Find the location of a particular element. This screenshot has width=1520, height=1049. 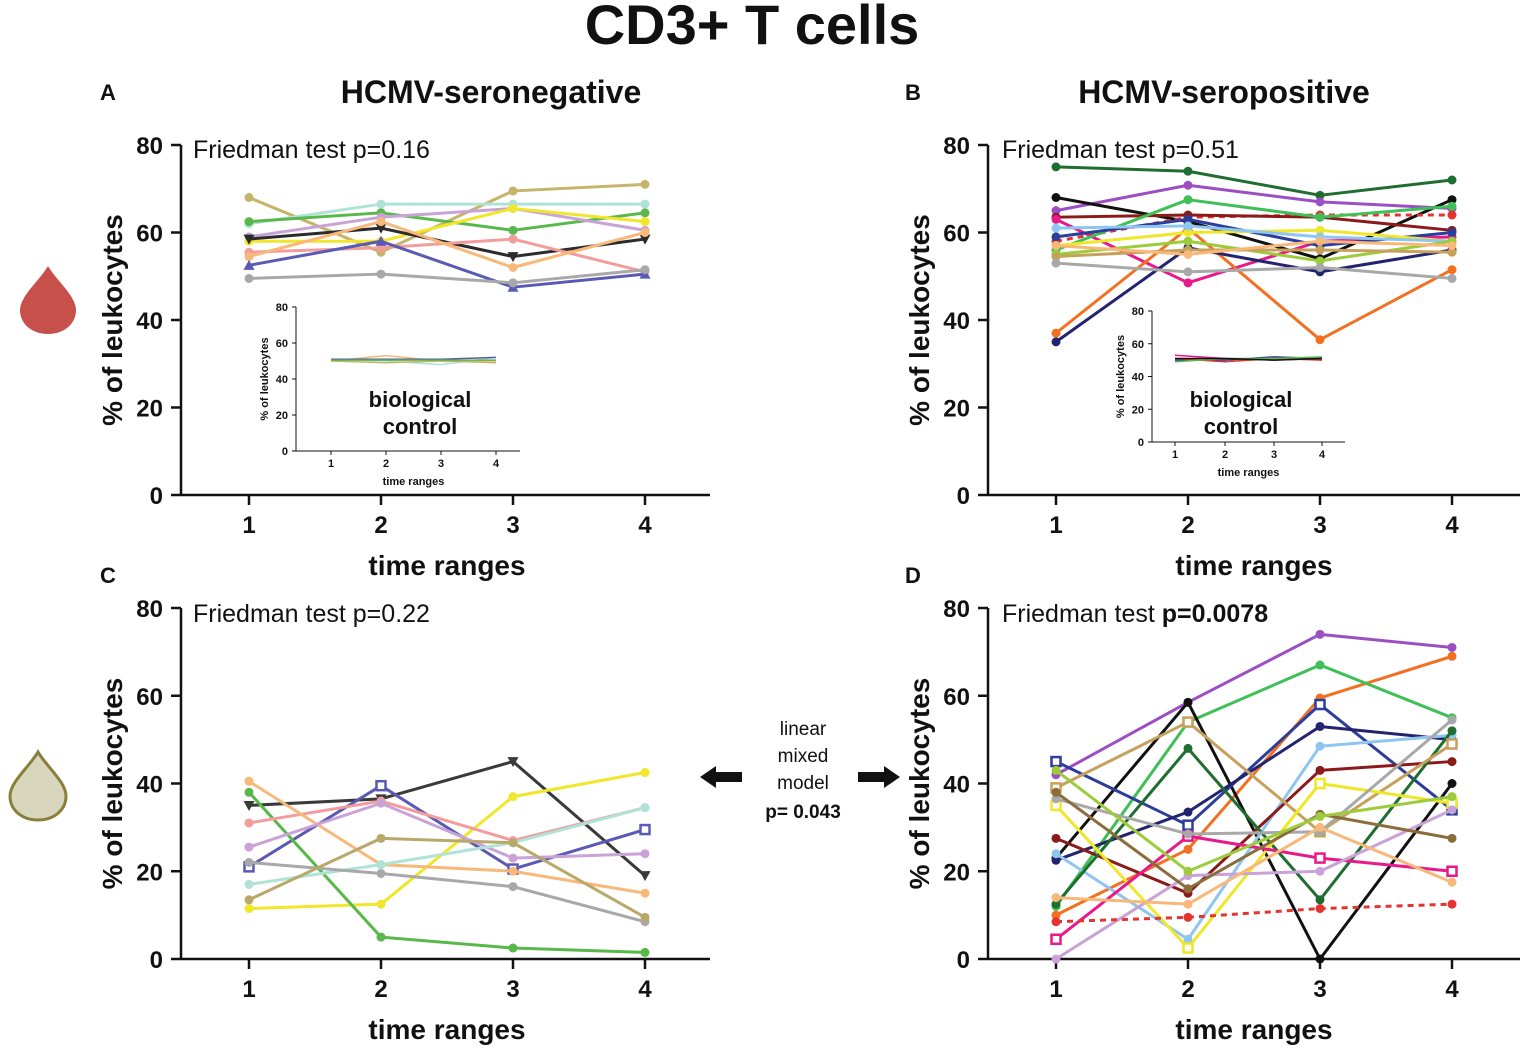

panel-b-friedman-pvalue: p=0.51 is located at coordinates (1200, 150).